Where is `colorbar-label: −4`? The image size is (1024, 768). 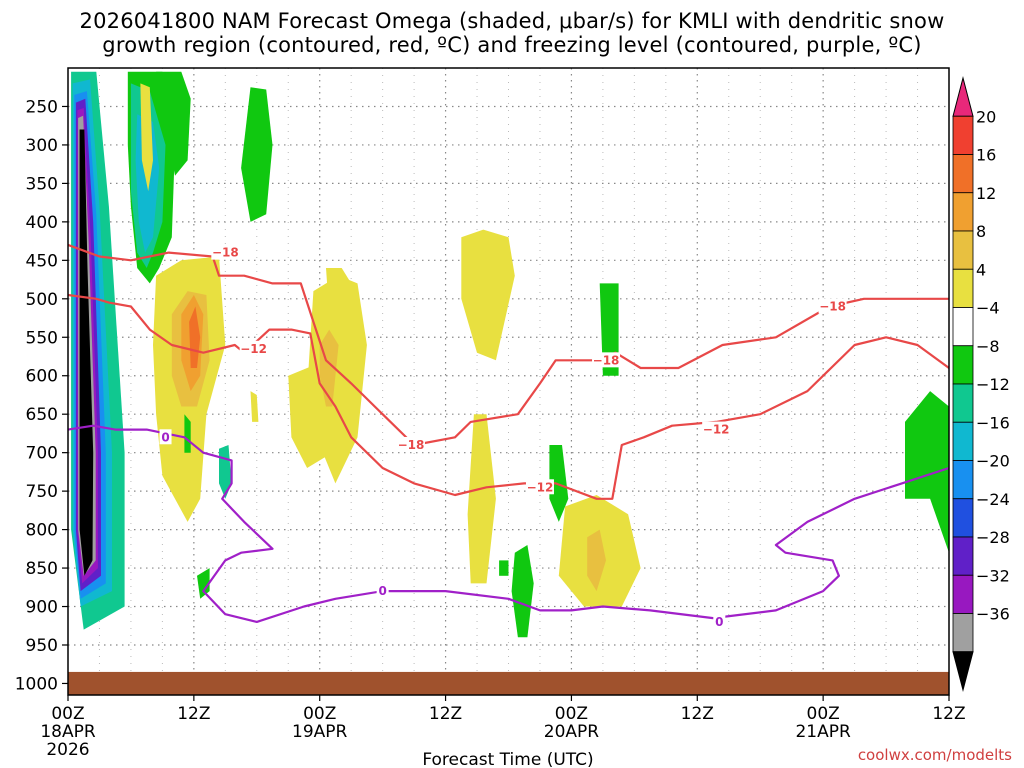
colorbar-label: −4 is located at coordinates (988, 308).